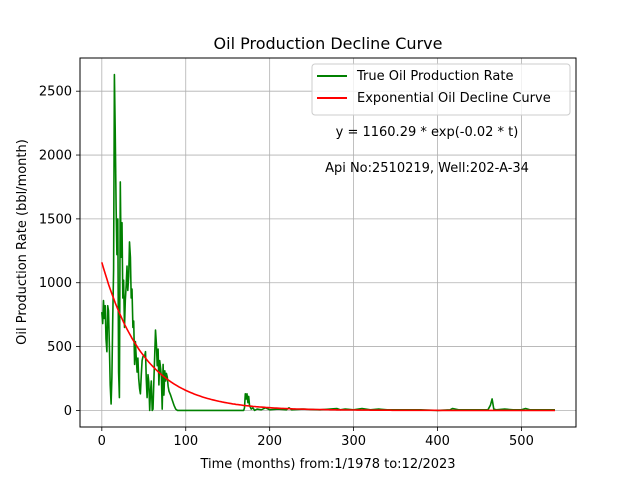 The image size is (640, 480). I want to click on legend-label-true-oil: True Oil Production Rate, so click(434, 76).